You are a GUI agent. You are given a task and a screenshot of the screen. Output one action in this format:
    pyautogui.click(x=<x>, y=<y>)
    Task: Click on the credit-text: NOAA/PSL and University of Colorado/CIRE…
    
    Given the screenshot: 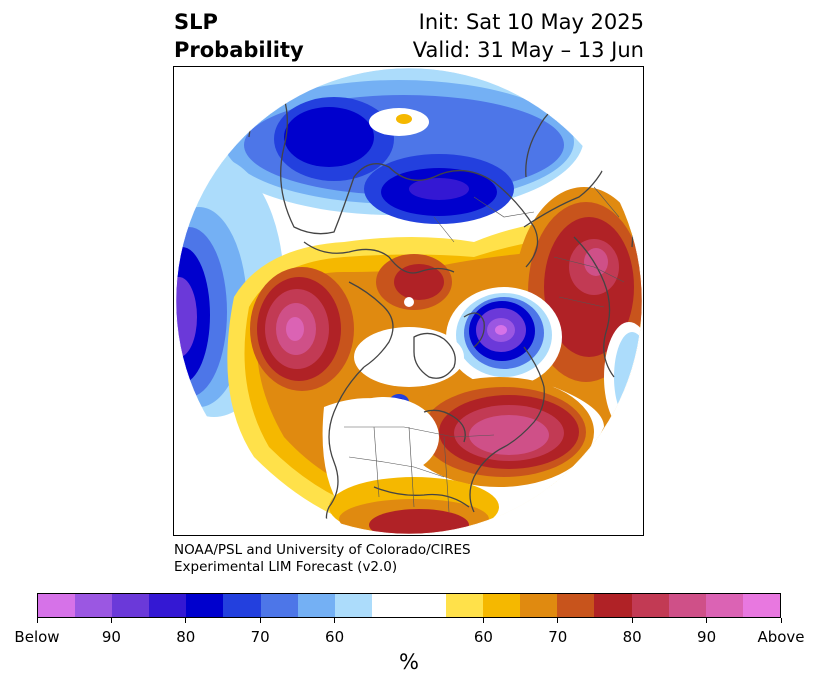 What is the action you would take?
    pyautogui.click(x=322, y=559)
    